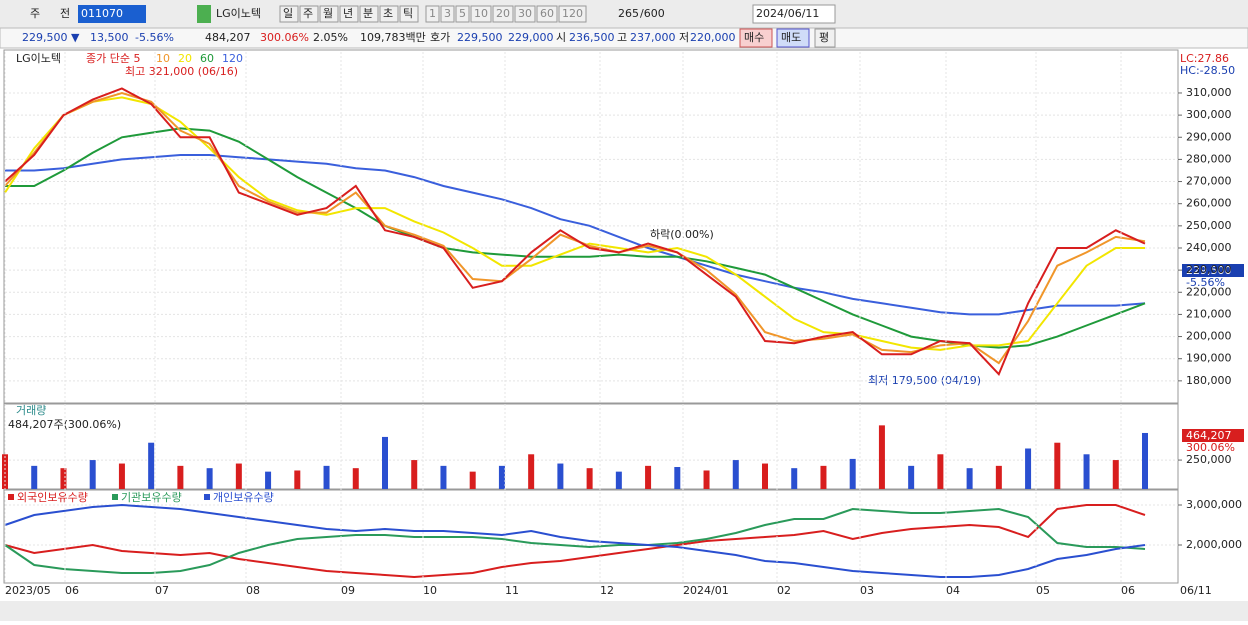 The width and height of the screenshot is (1248, 625). I want to click on span: 120, so click(572, 13).